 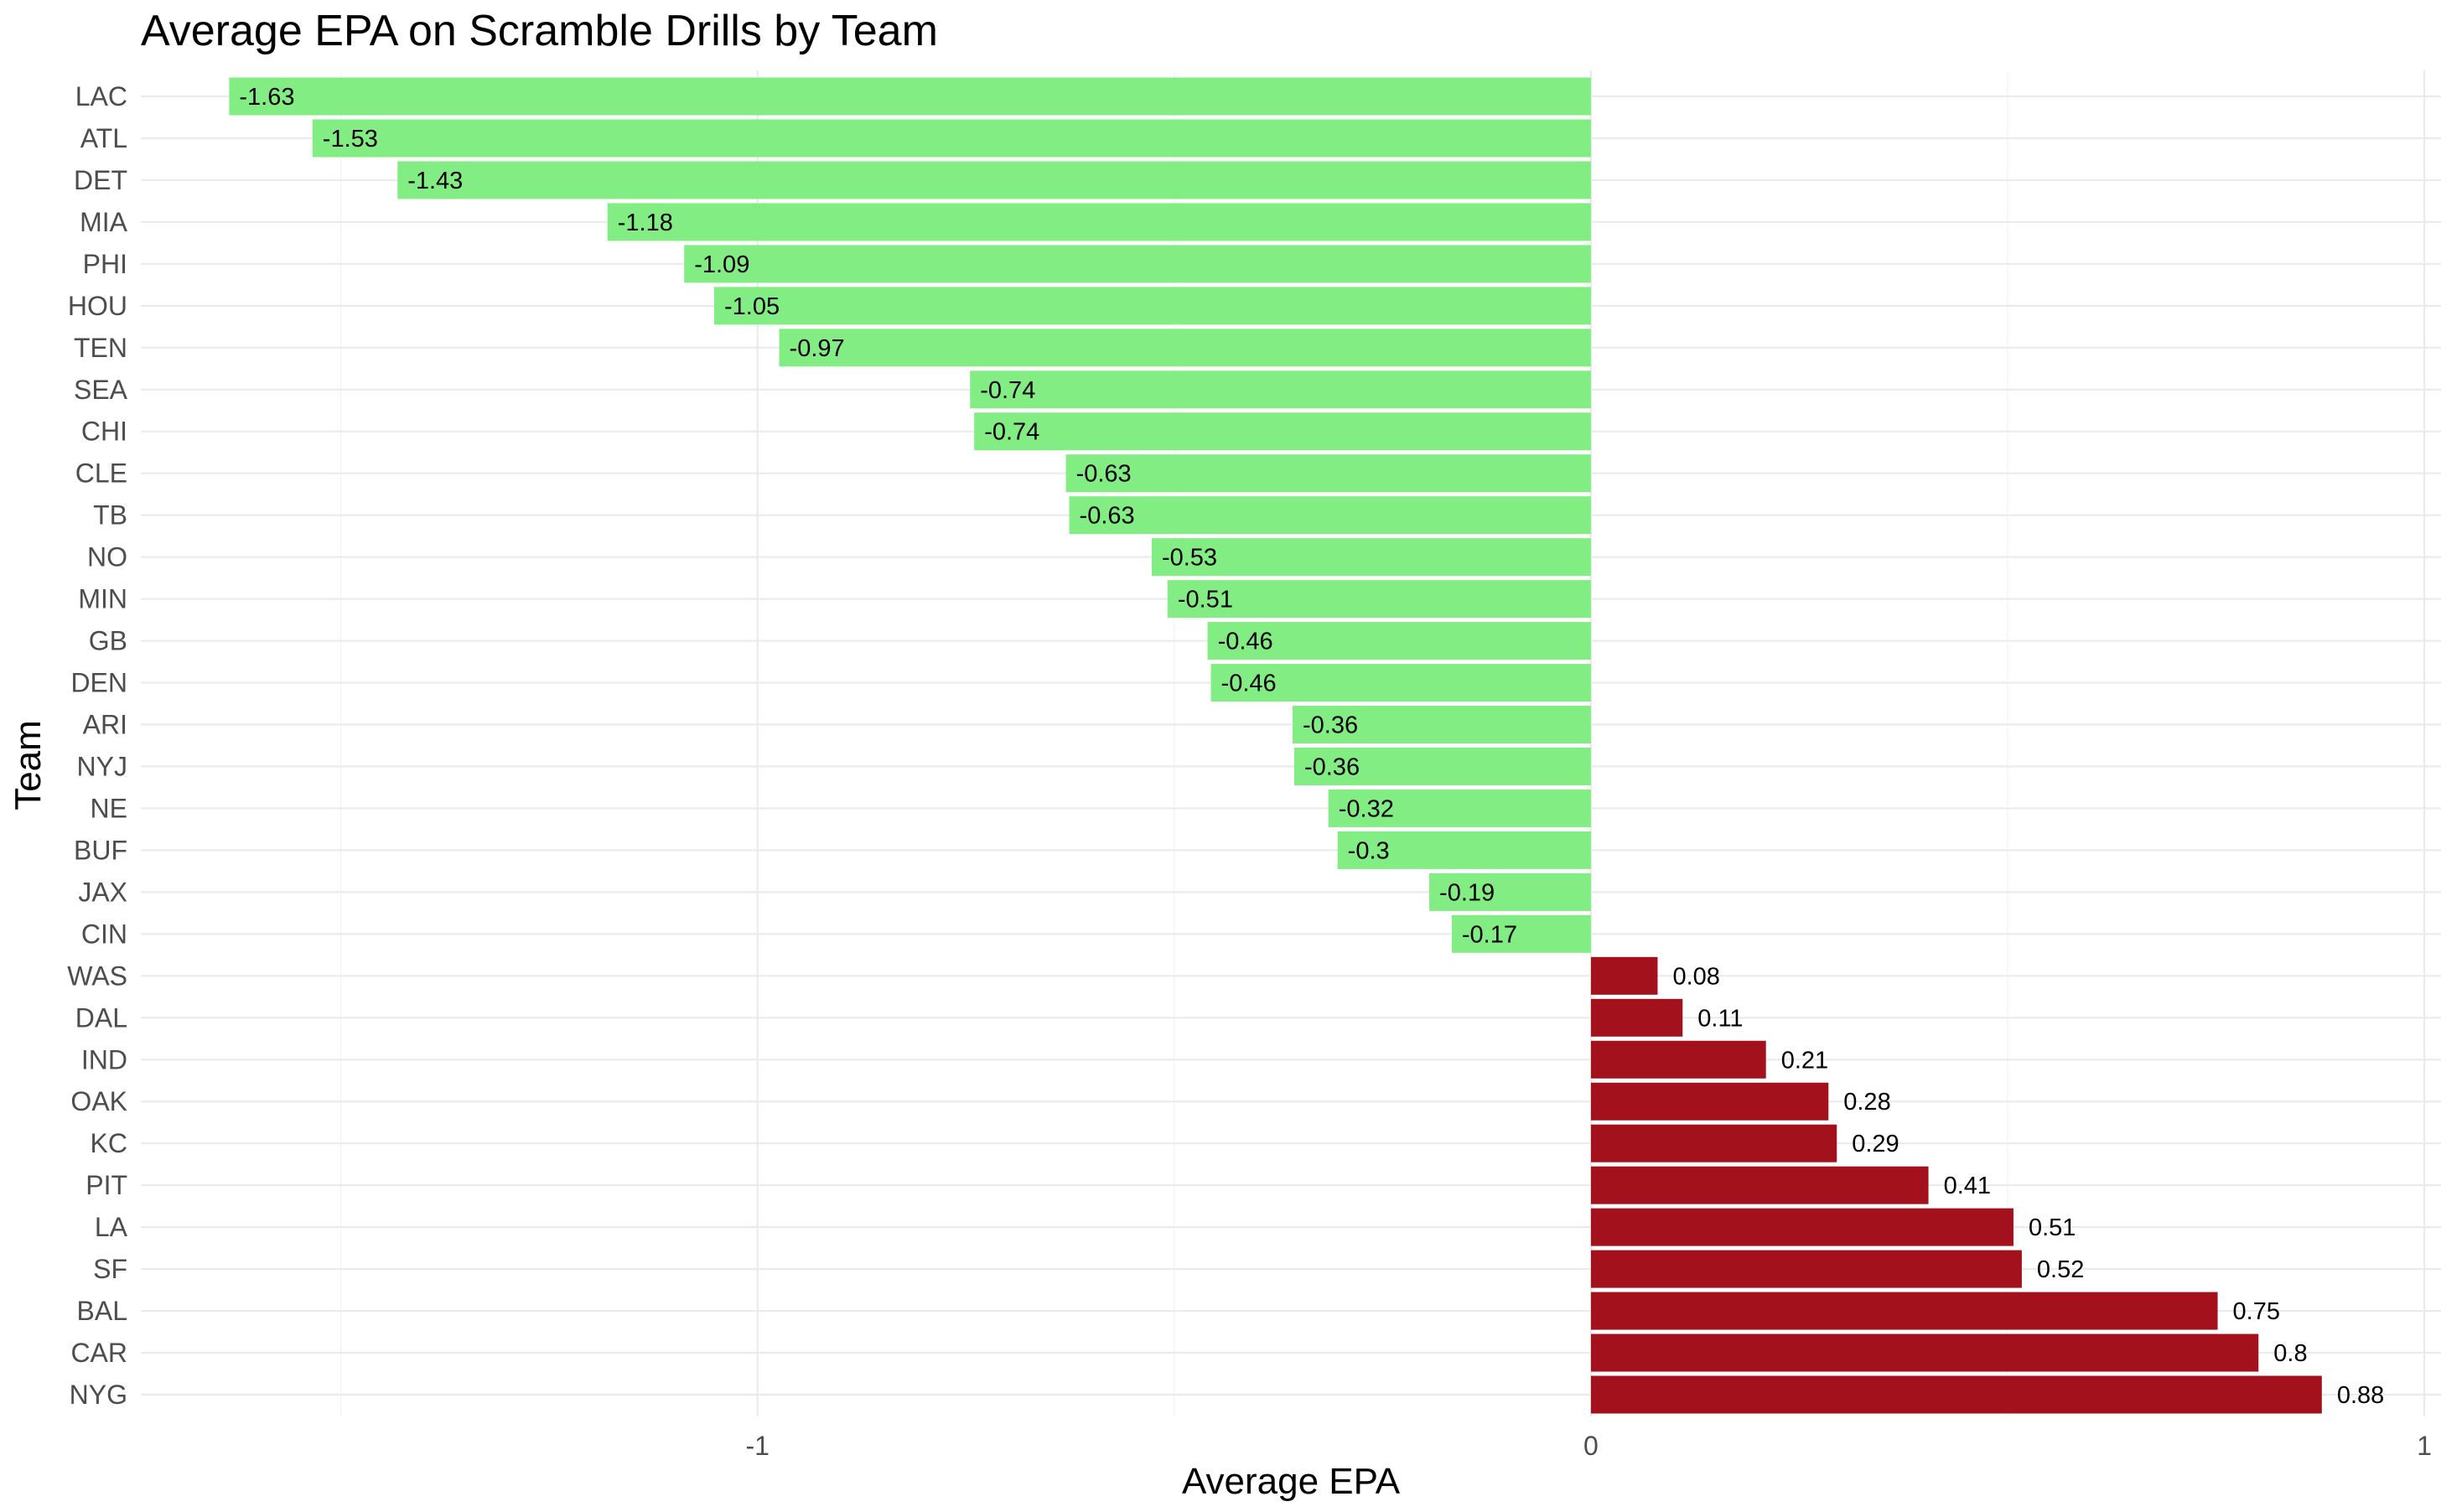 I want to click on bar-cle, so click(x=1328, y=473).